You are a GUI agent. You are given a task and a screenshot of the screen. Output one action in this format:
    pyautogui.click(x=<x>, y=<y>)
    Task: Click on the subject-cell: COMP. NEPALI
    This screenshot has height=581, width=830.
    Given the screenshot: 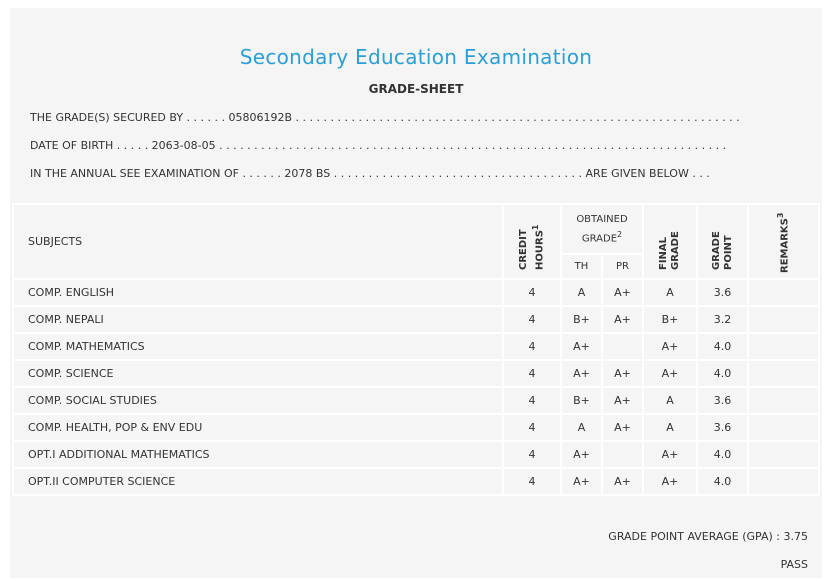 What is the action you would take?
    pyautogui.click(x=258, y=319)
    